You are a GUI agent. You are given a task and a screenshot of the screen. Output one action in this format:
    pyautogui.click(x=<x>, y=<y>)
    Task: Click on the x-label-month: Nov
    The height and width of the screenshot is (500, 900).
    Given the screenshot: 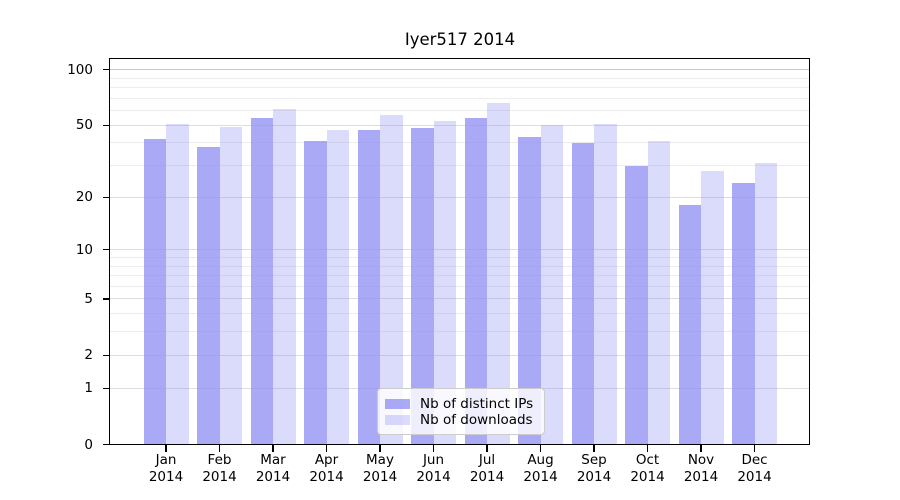 What is the action you would take?
    pyautogui.click(x=701, y=460)
    